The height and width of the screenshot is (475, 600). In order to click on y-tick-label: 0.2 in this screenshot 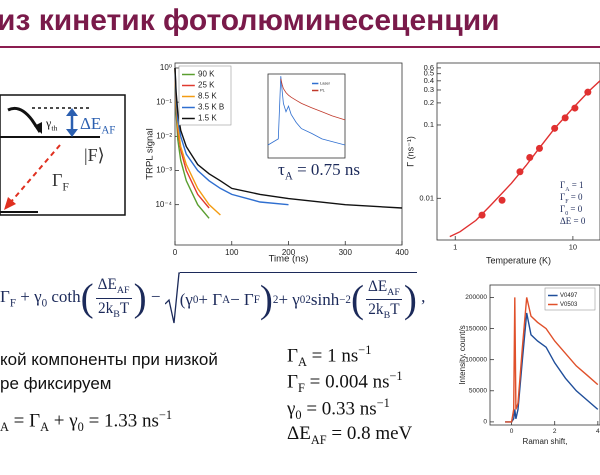, I will do `click(429, 102)`.